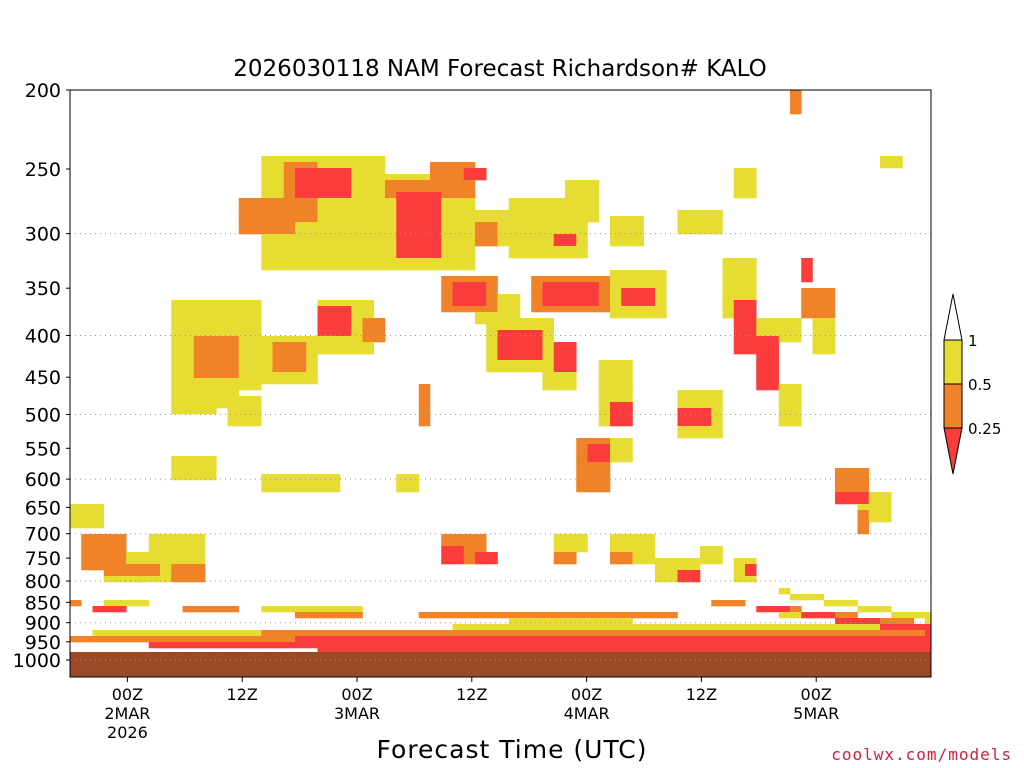  Describe the element at coordinates (921, 754) in the screenshot. I see `credit-text: coolwx.com/models` at that location.